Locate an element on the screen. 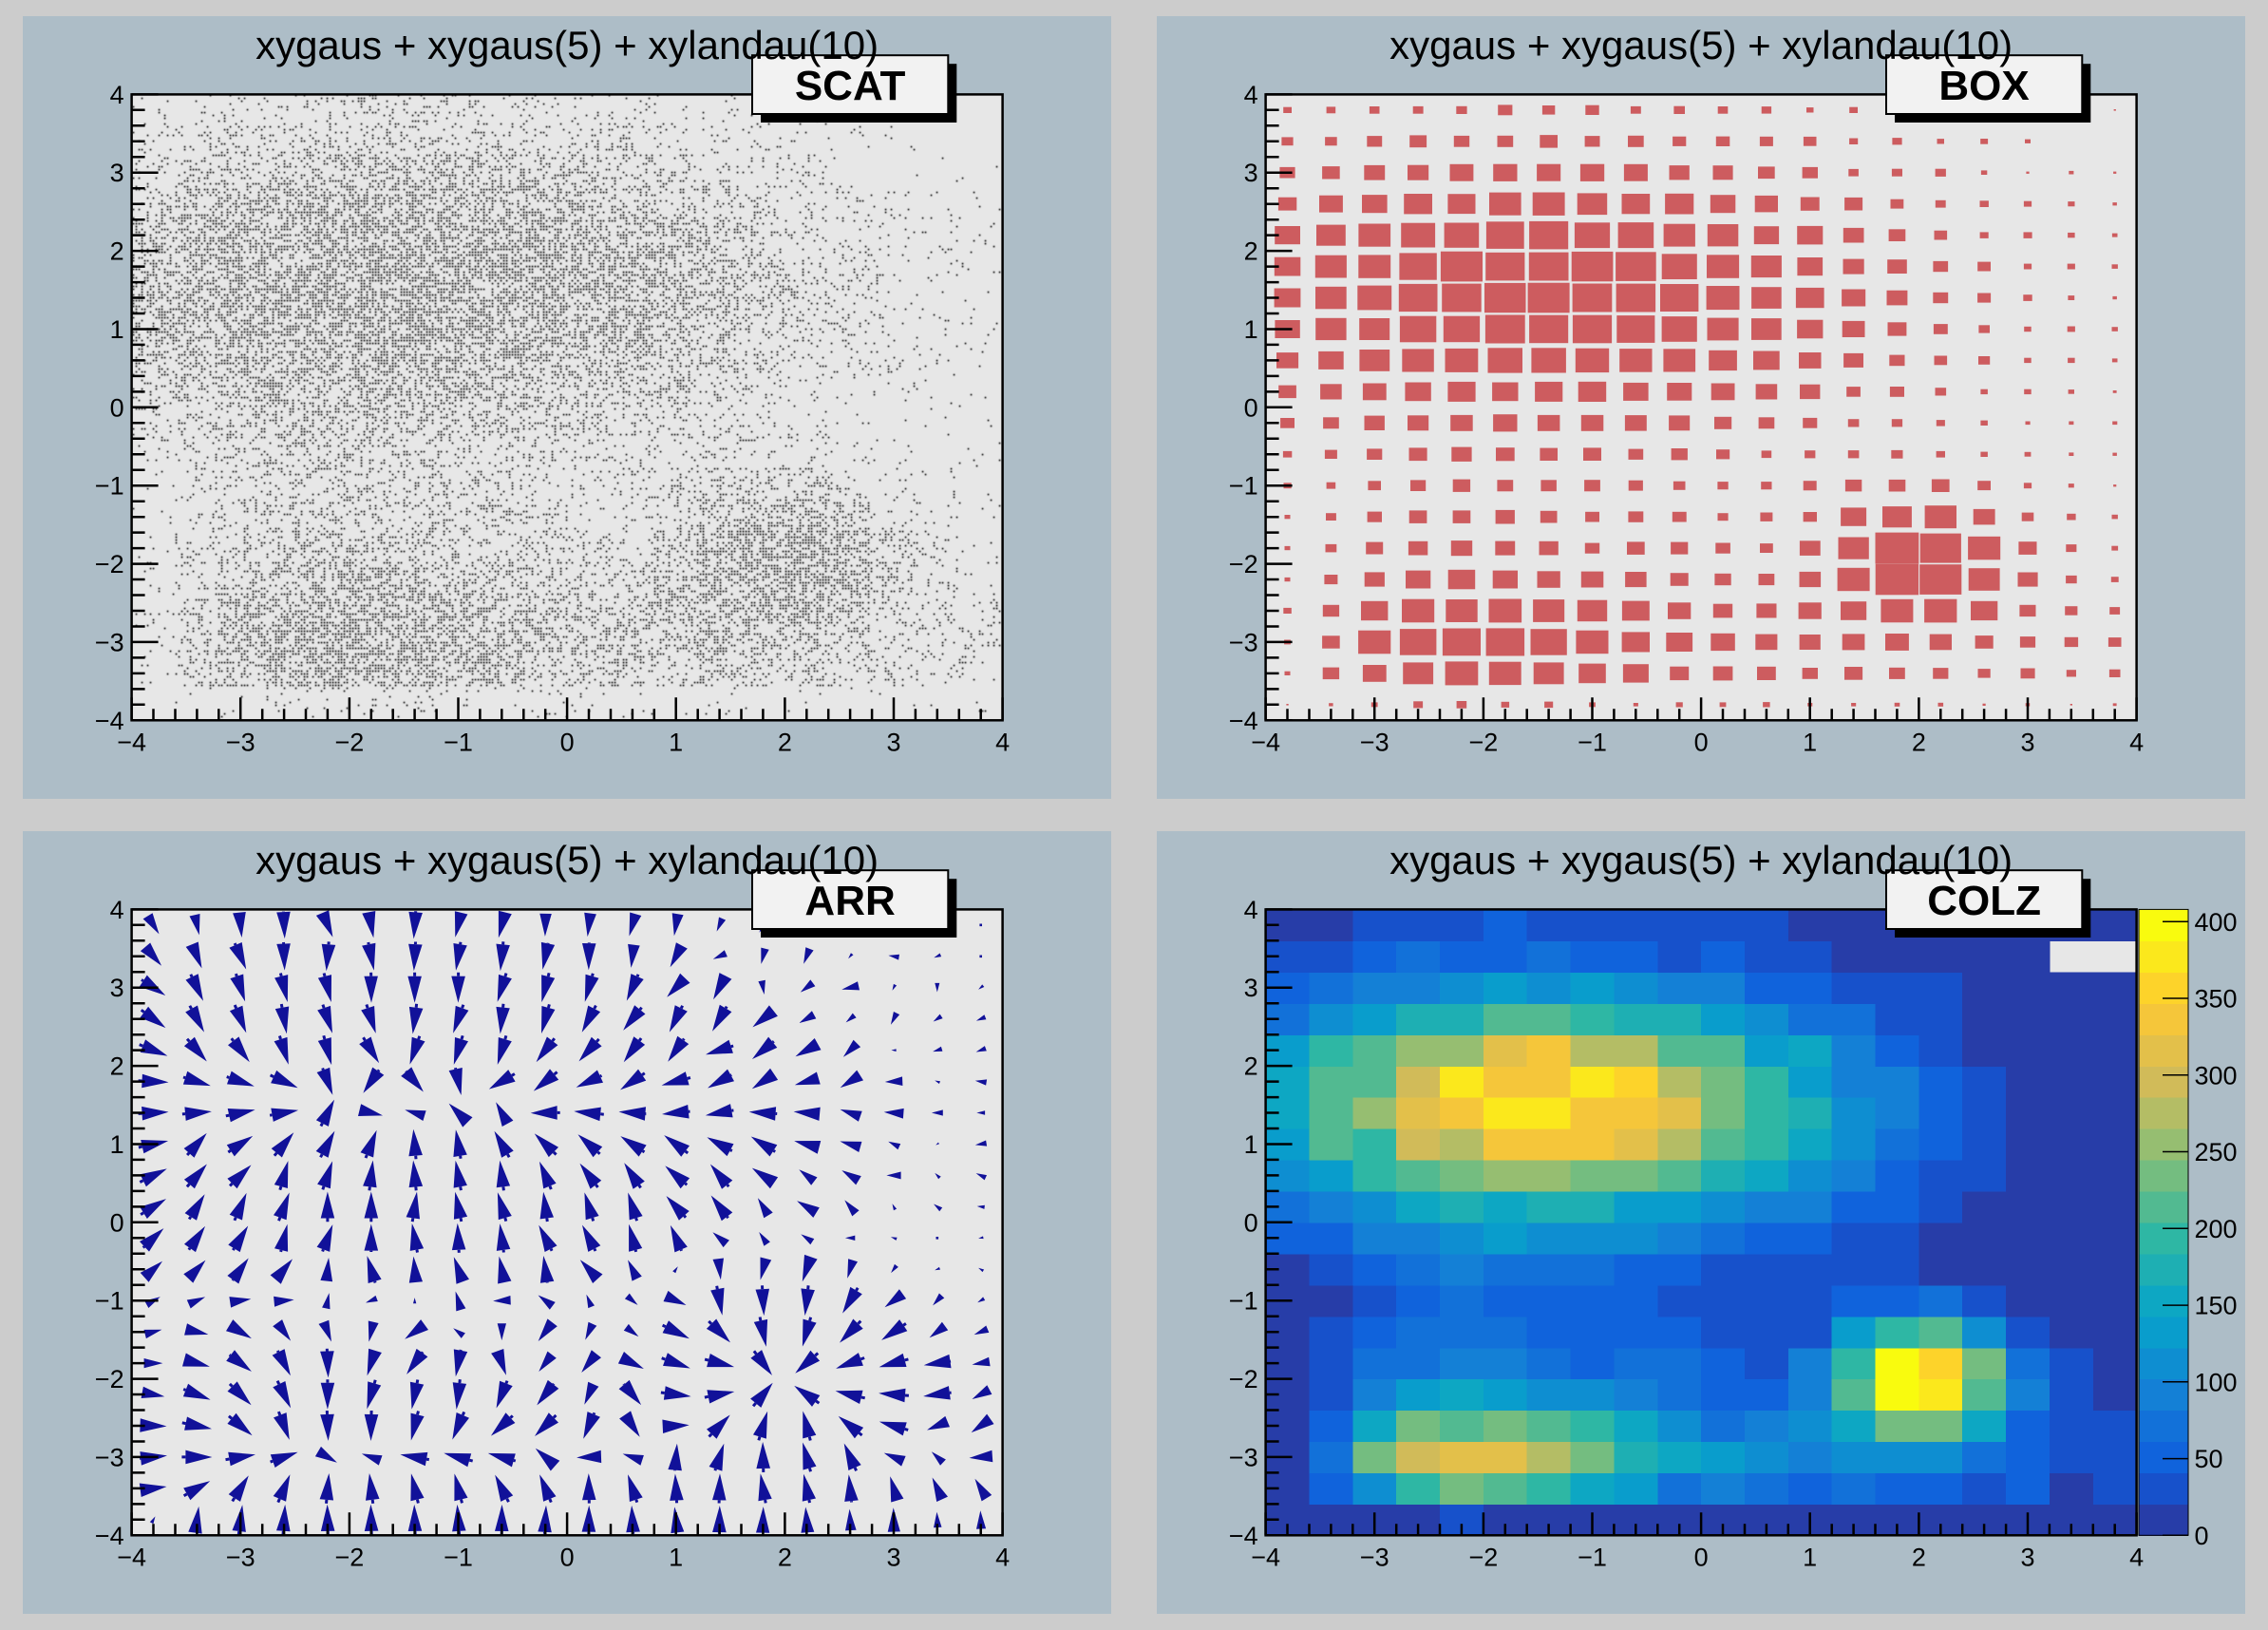 The height and width of the screenshot is (1630, 2268). svg-text: 100 is located at coordinates (2216, 1382).